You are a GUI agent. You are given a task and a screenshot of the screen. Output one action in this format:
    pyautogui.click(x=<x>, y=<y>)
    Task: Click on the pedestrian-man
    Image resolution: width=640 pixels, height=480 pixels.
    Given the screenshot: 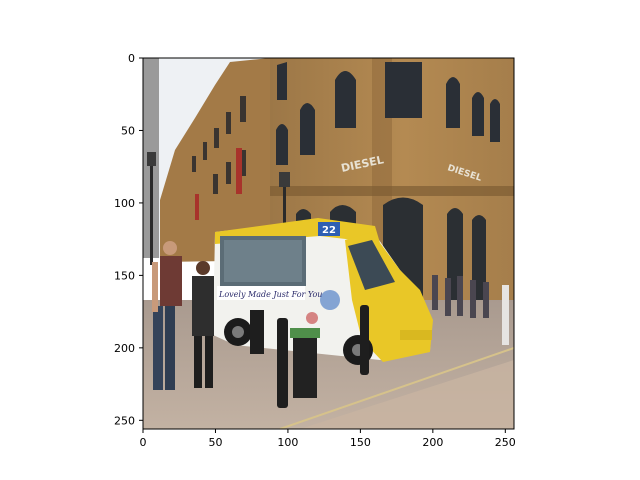 What is the action you would take?
    pyautogui.click(x=167, y=315)
    